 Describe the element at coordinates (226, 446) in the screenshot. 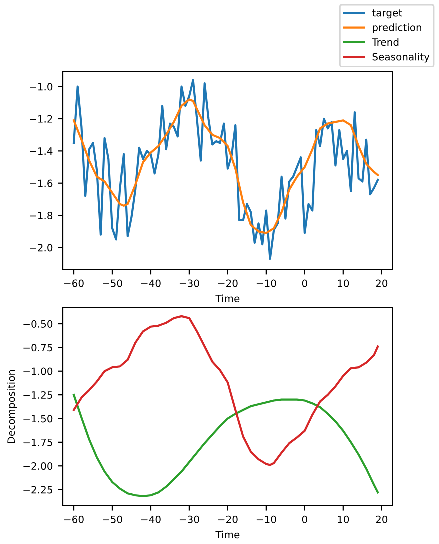

I see `line-series` at that location.